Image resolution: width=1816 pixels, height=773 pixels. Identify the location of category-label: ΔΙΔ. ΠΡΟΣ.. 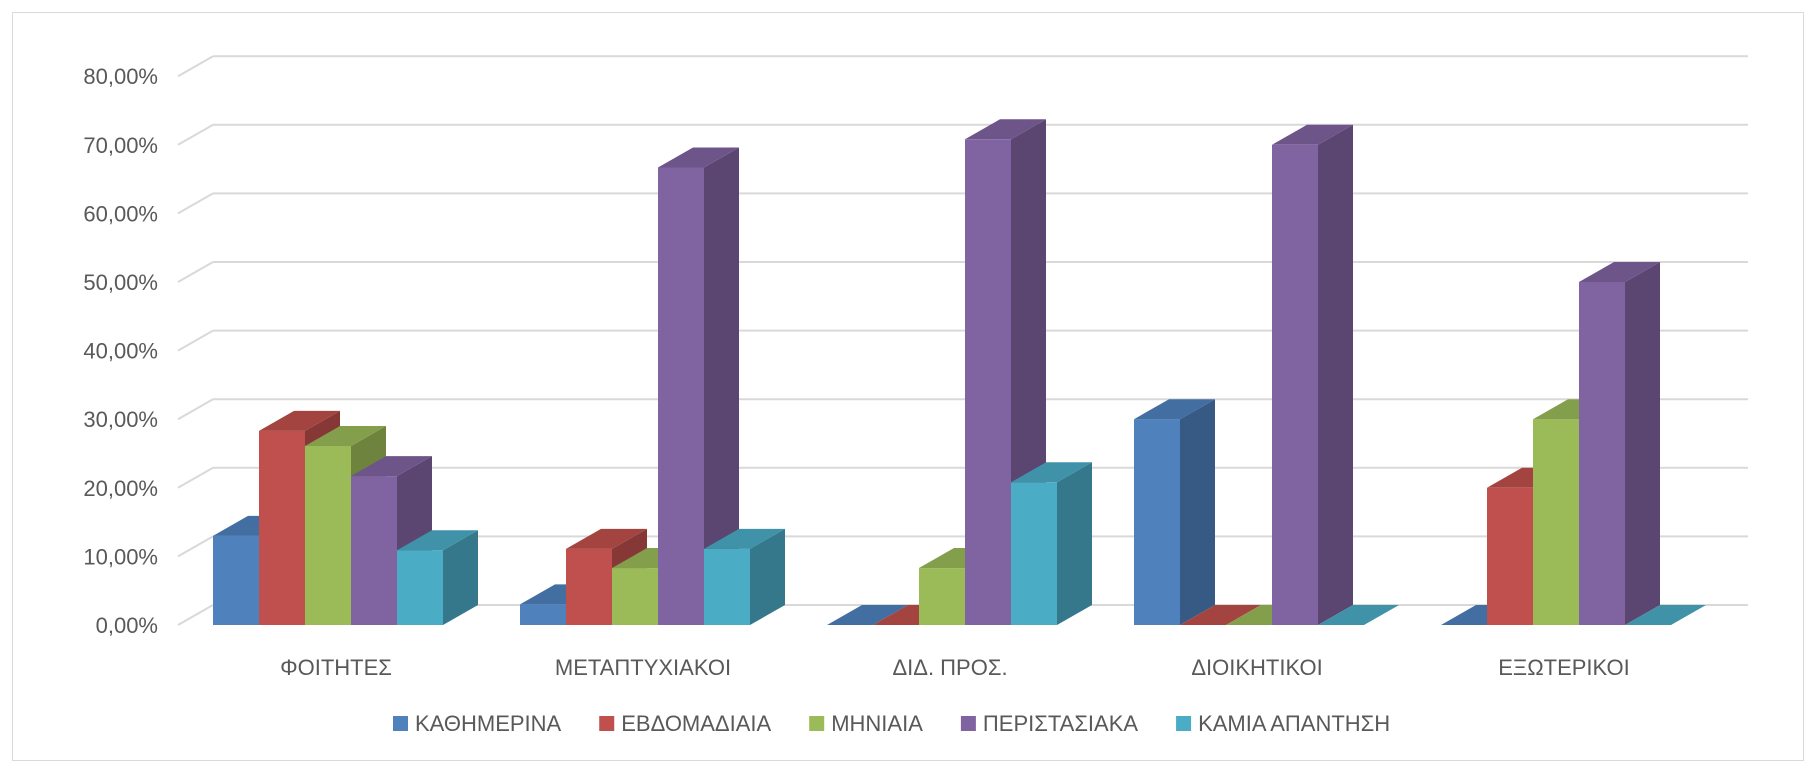
(949, 667).